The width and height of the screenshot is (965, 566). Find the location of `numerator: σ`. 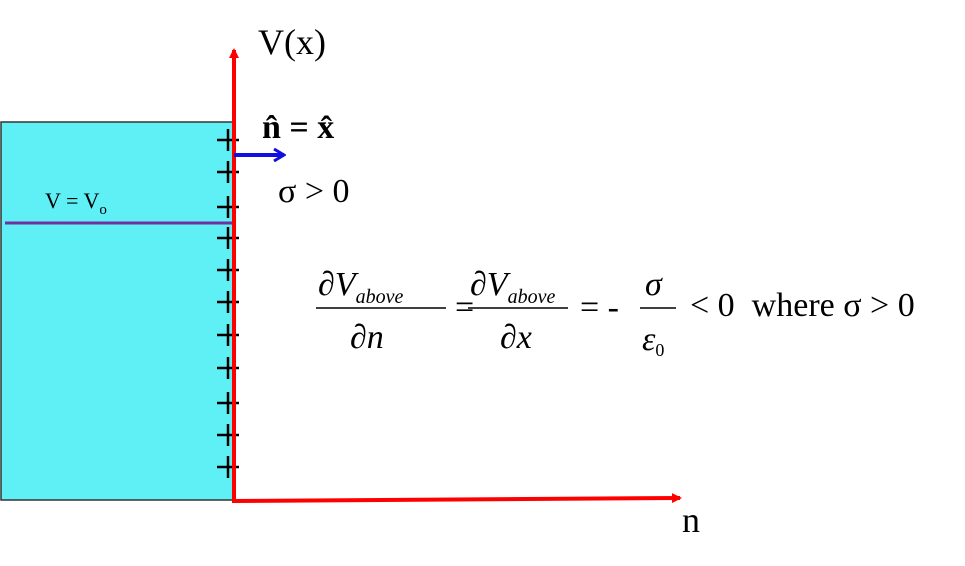

numerator: σ is located at coordinates (654, 284).